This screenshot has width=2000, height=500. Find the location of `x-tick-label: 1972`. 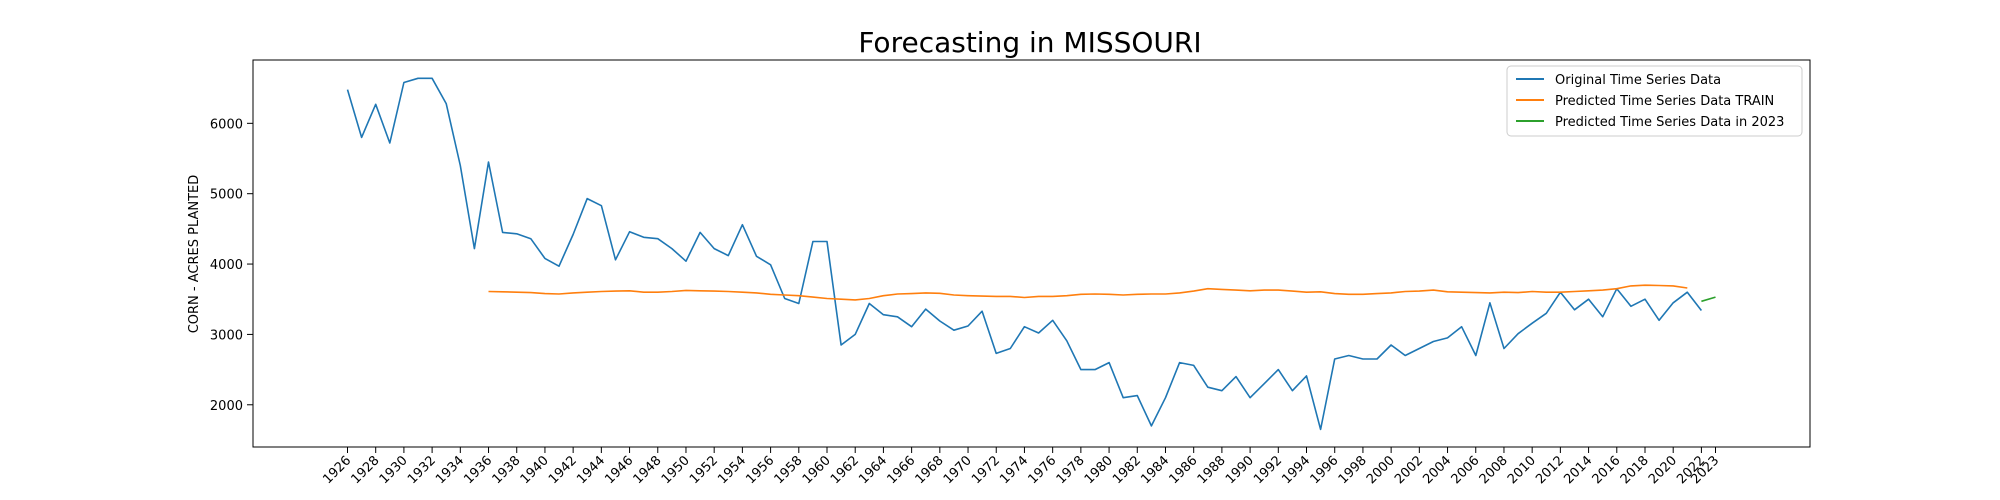

x-tick-label: 1972 is located at coordinates (986, 470).